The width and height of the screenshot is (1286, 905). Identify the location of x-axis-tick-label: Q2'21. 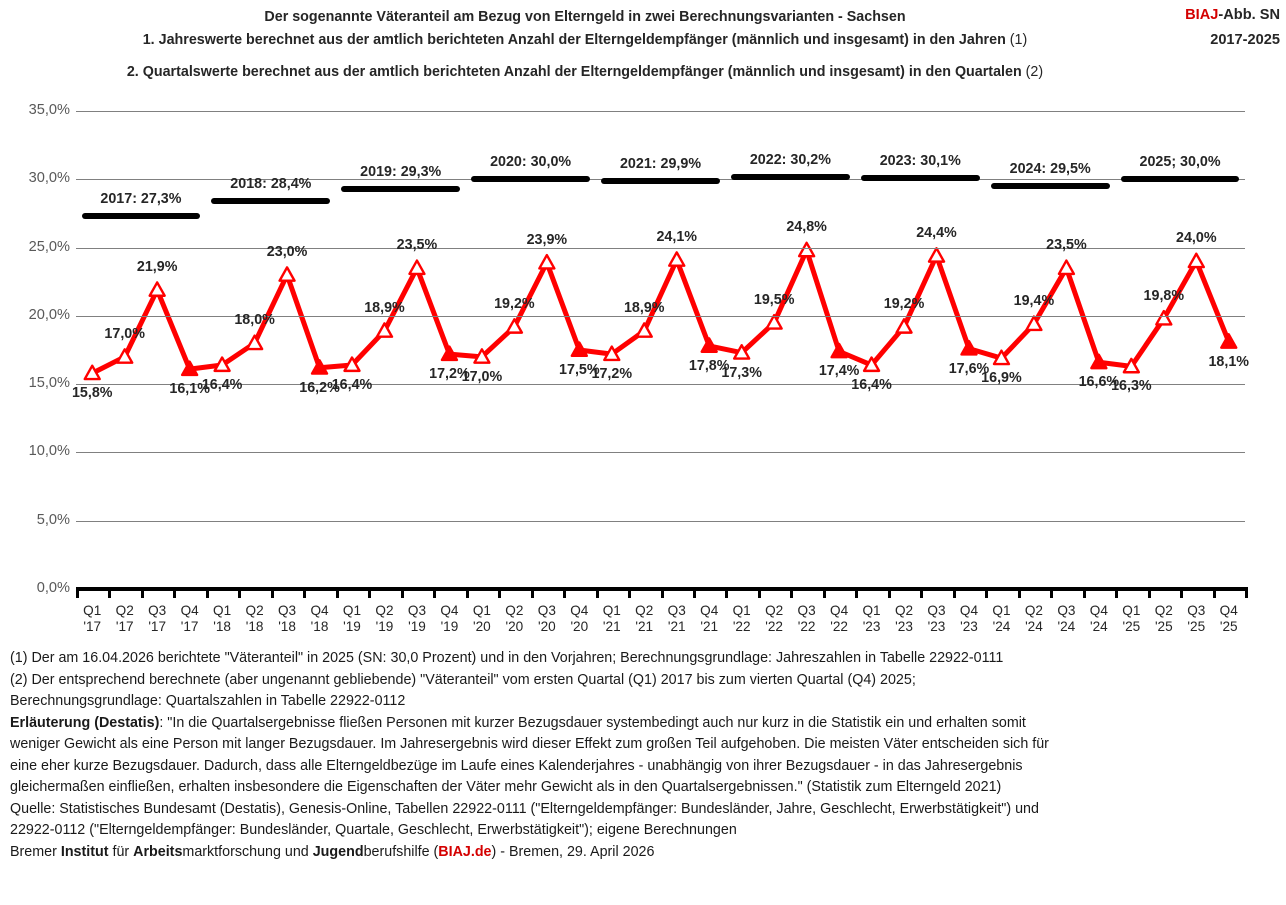
(644, 619).